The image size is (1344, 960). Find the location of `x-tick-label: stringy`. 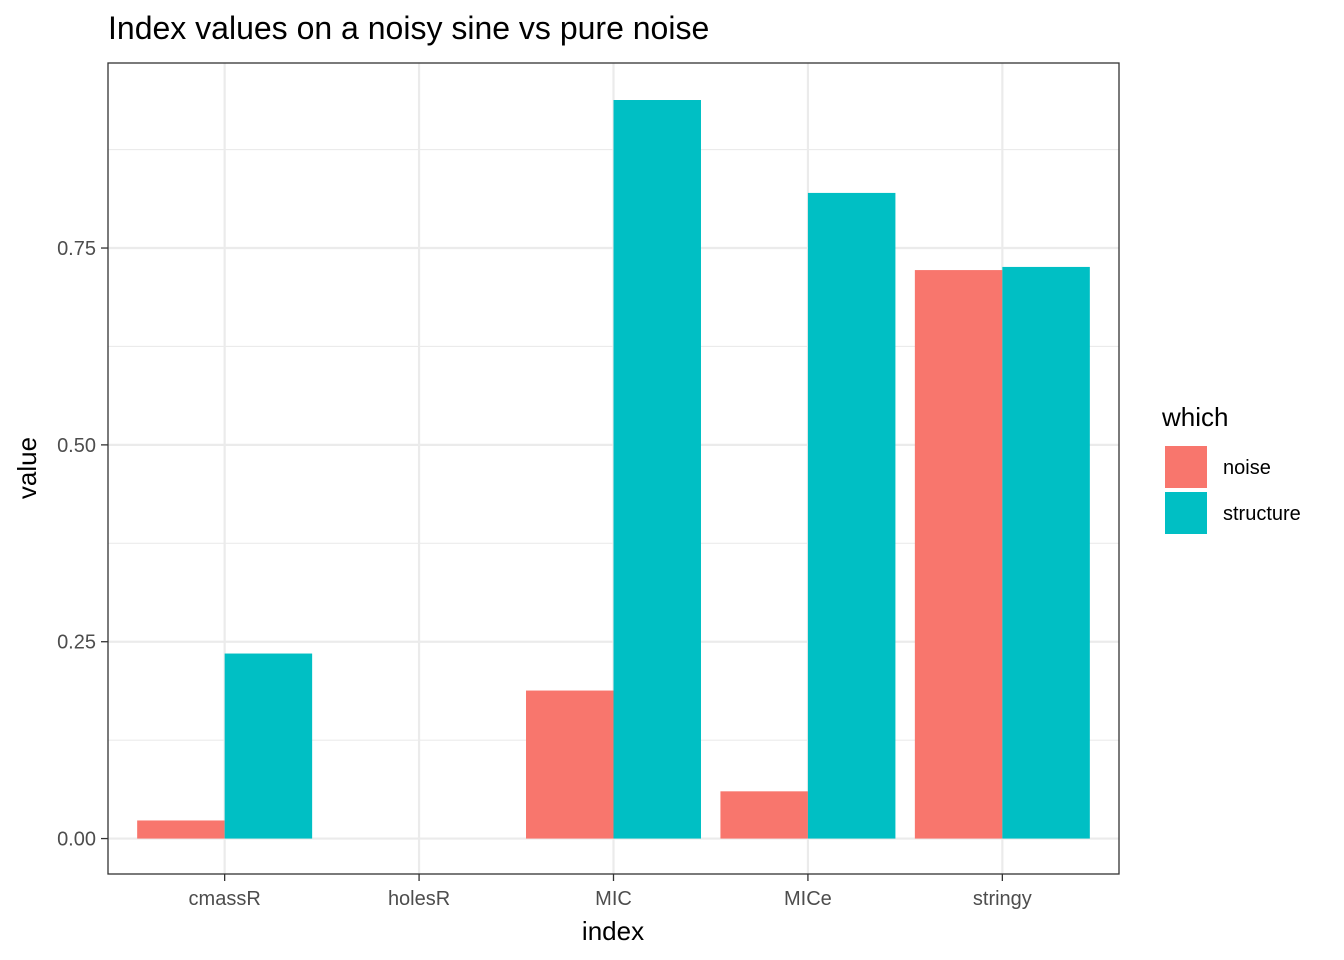

x-tick-label: stringy is located at coordinates (1002, 899).